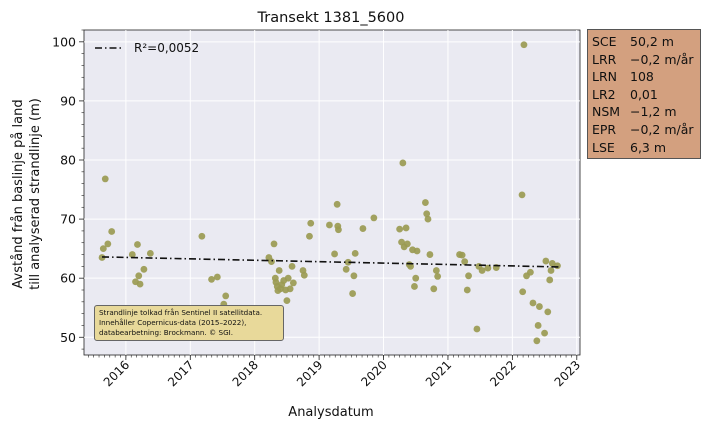 This screenshot has height=431, width=707. What do you see at coordinates (309, 373) in the screenshot?
I see `x-tick-label: 2019` at bounding box center [309, 373].